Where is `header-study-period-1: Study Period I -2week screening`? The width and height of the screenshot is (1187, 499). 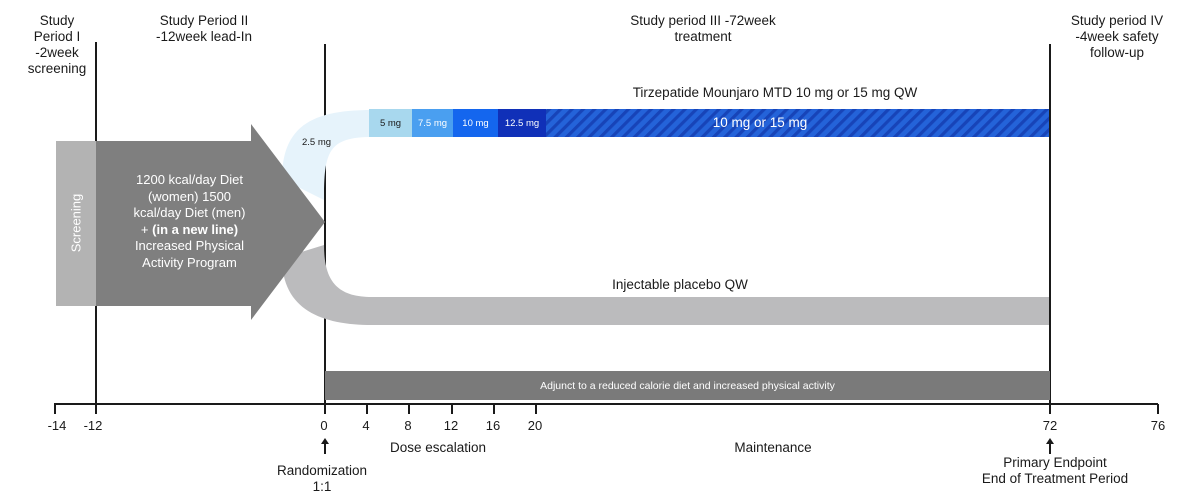 header-study-period-1: Study Period I -2week screening is located at coordinates (57, 44).